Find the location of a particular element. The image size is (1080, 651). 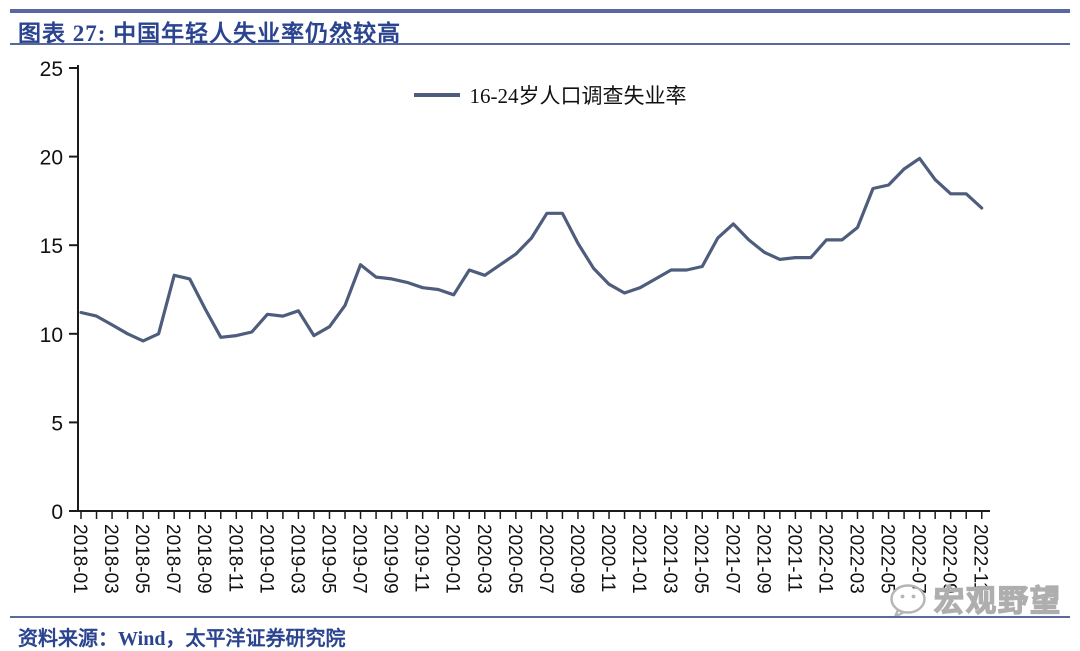

legend-line-swatch is located at coordinates (436, 95).